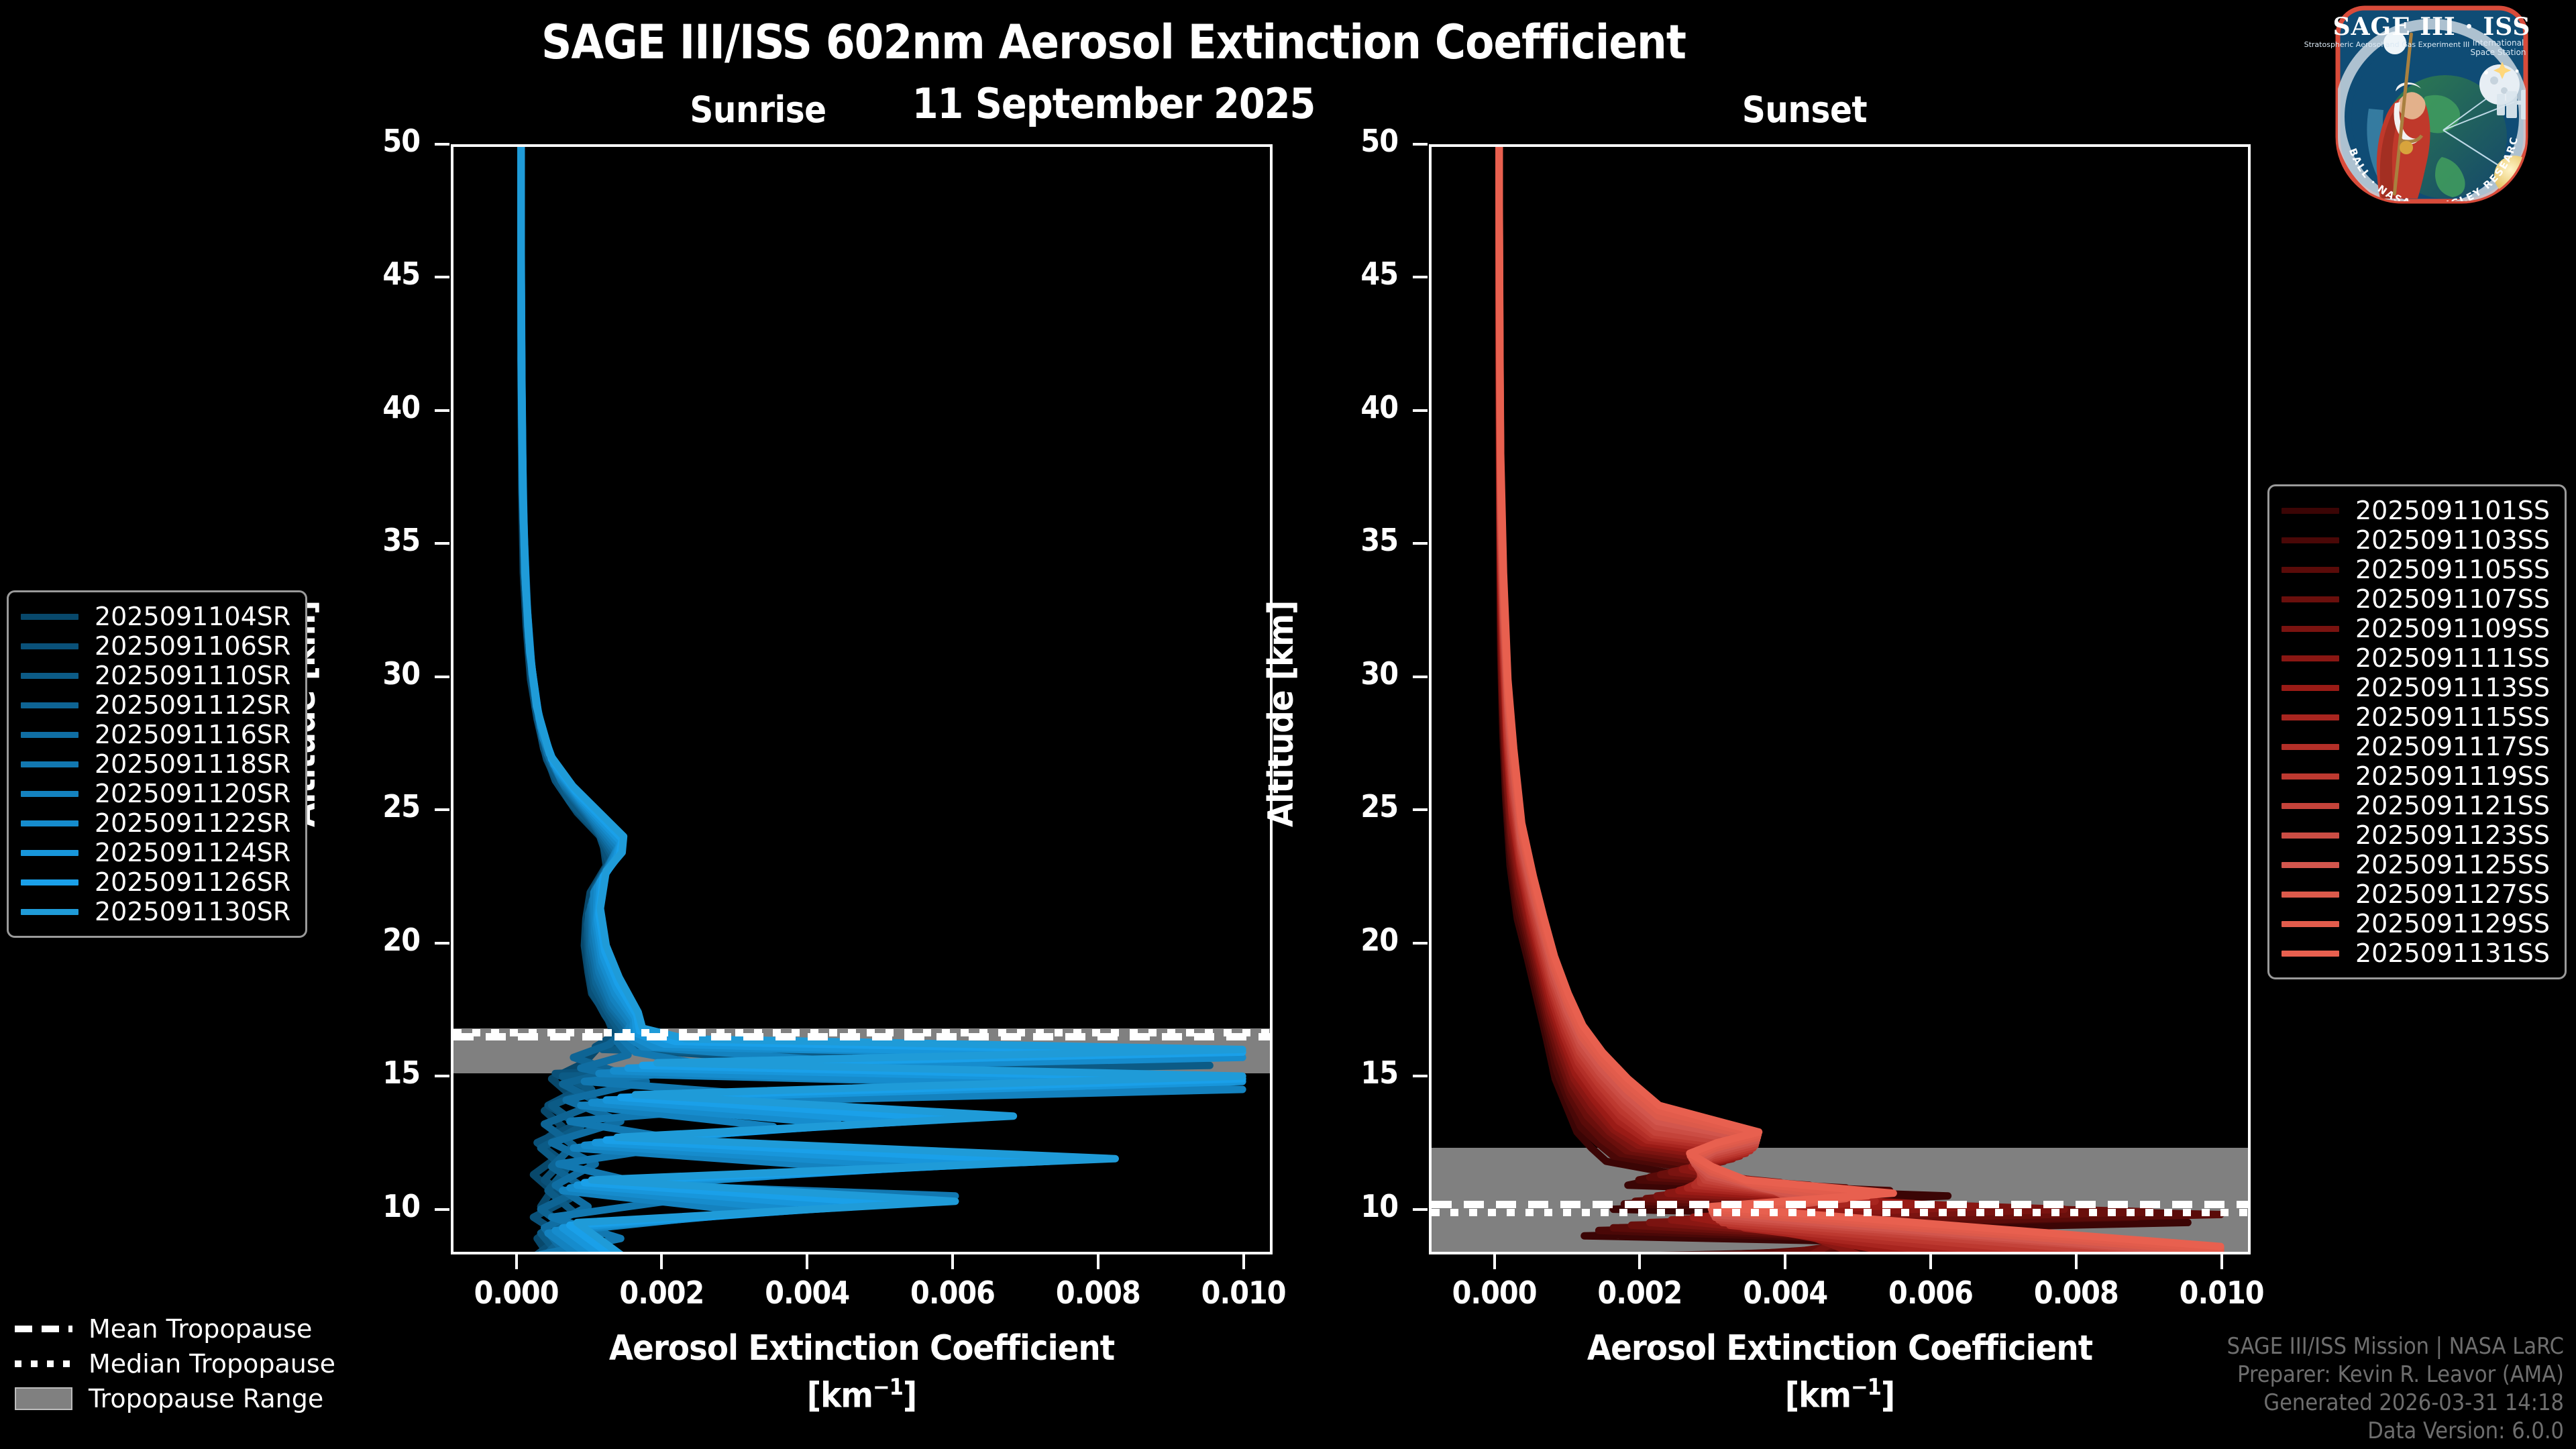  Describe the element at coordinates (2453, 687) in the screenshot. I see `legend-item-label: 2025091113SS` at that location.